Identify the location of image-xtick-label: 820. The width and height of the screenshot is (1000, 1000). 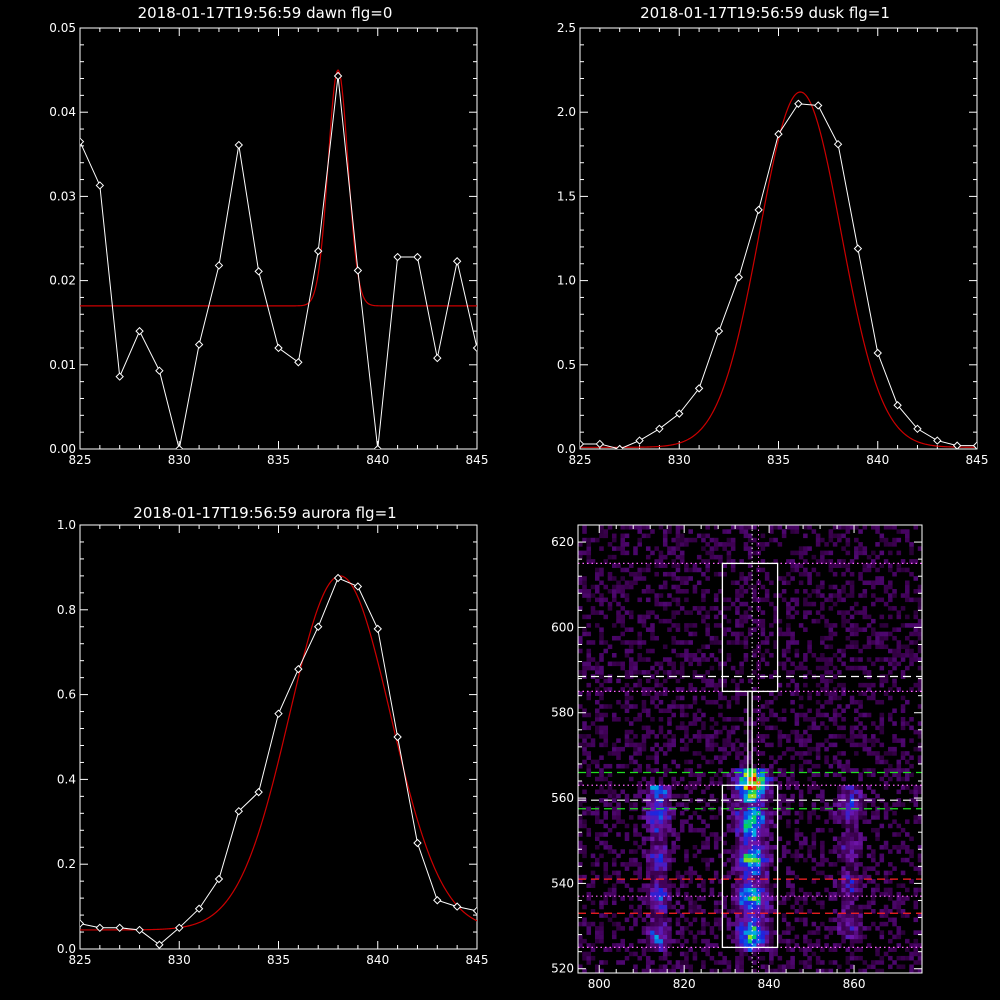
(684, 984).